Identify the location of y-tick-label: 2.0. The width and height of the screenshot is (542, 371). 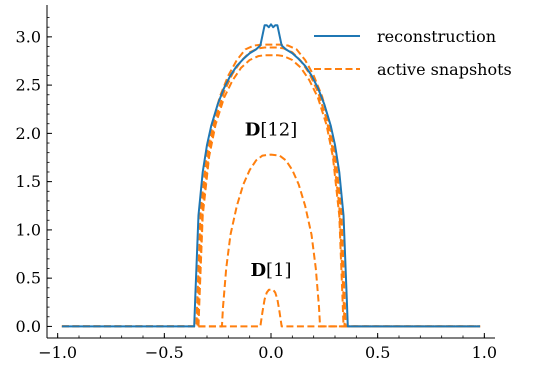
(28, 133).